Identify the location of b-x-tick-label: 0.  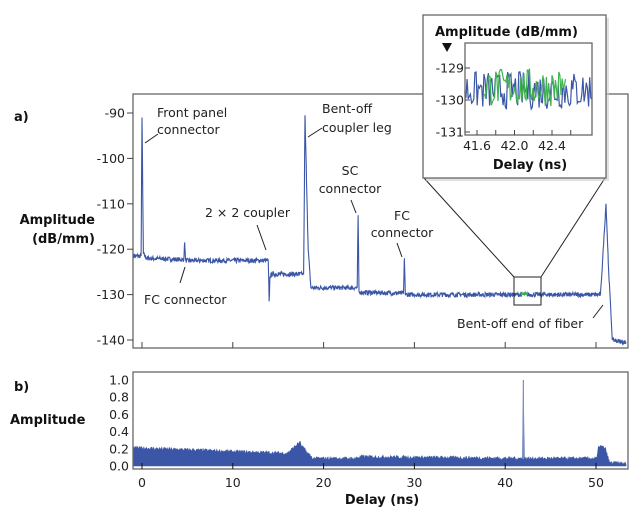
(142, 482).